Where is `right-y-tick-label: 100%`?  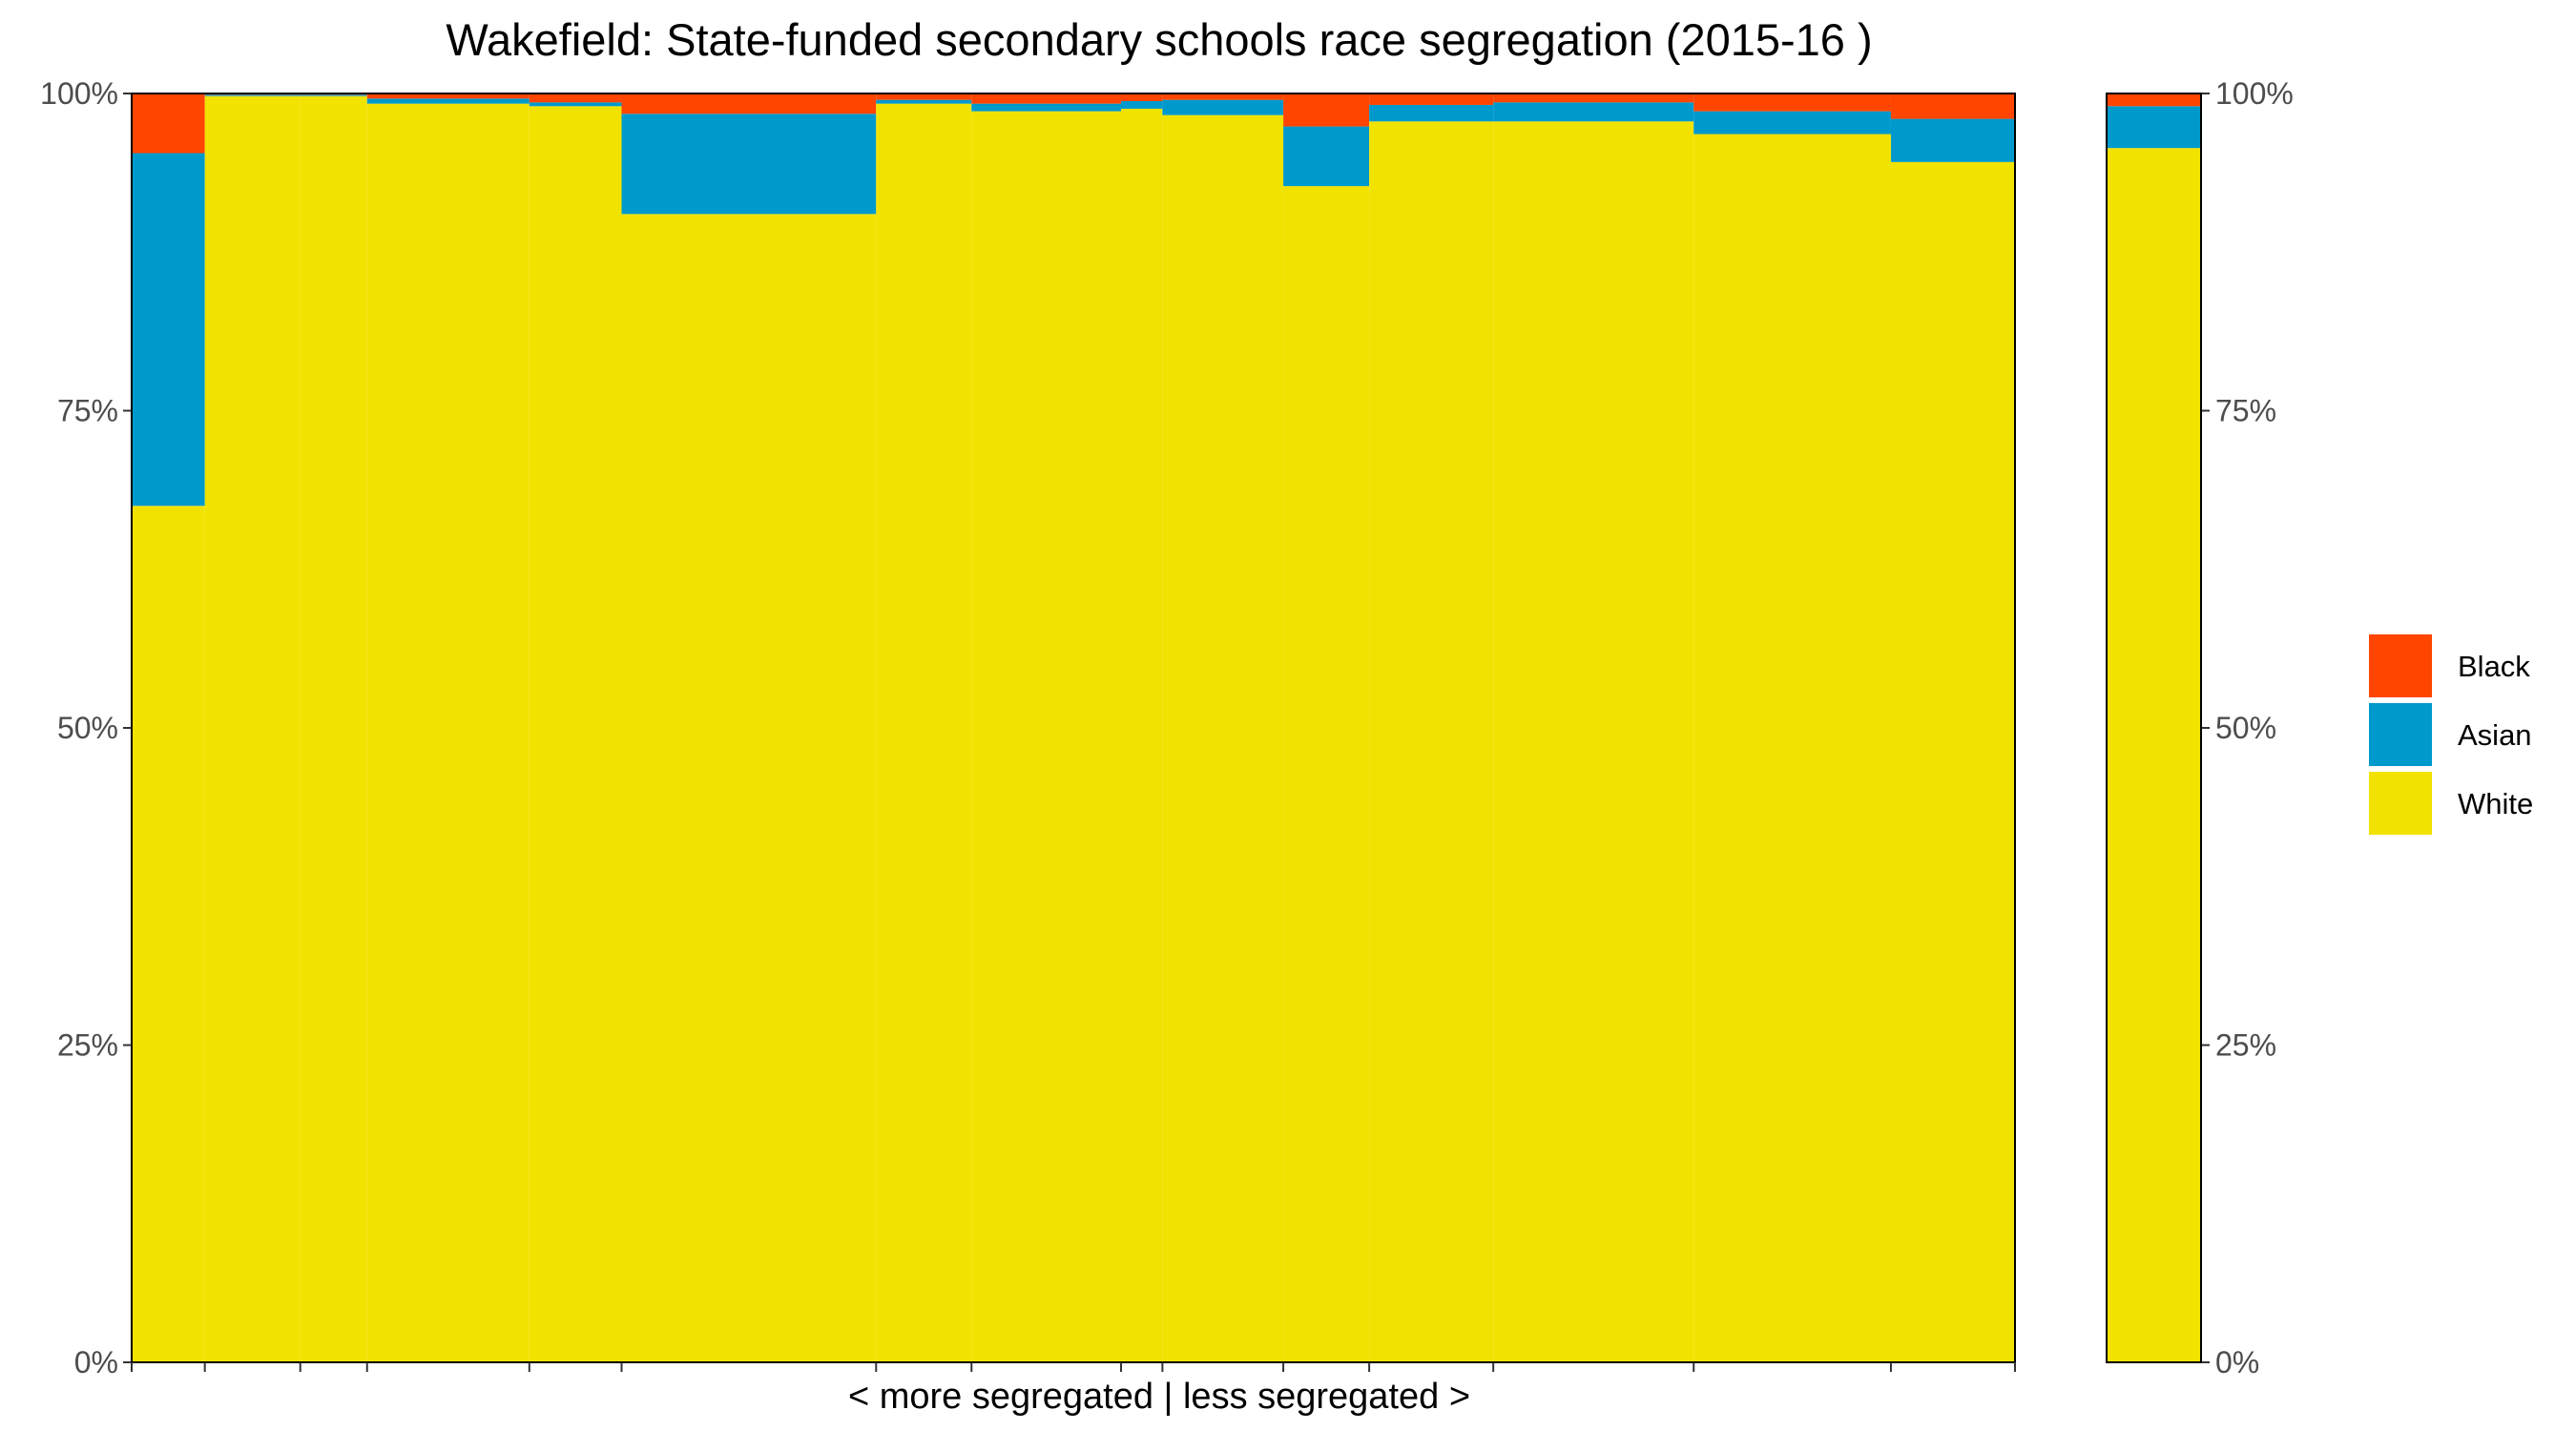
right-y-tick-label: 100% is located at coordinates (2254, 93).